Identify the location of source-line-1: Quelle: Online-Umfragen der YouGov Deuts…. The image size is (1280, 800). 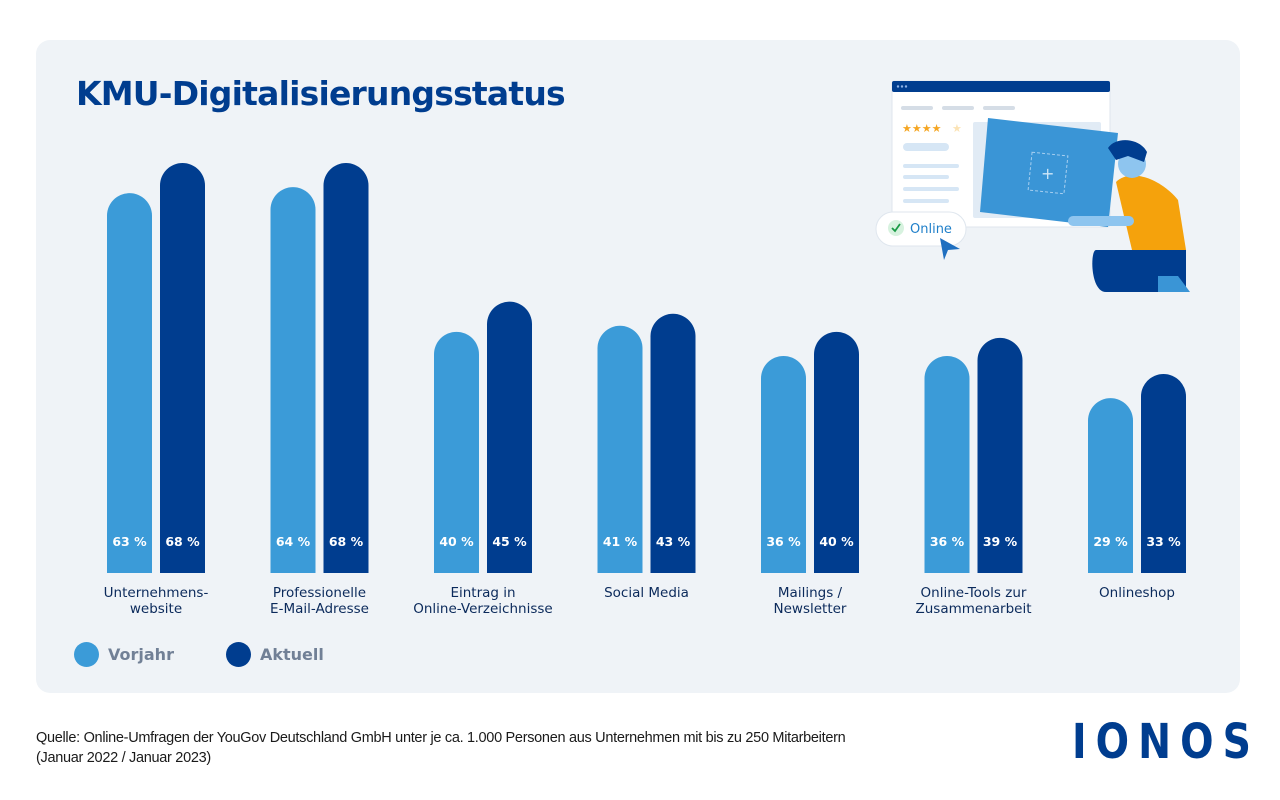
(441, 738).